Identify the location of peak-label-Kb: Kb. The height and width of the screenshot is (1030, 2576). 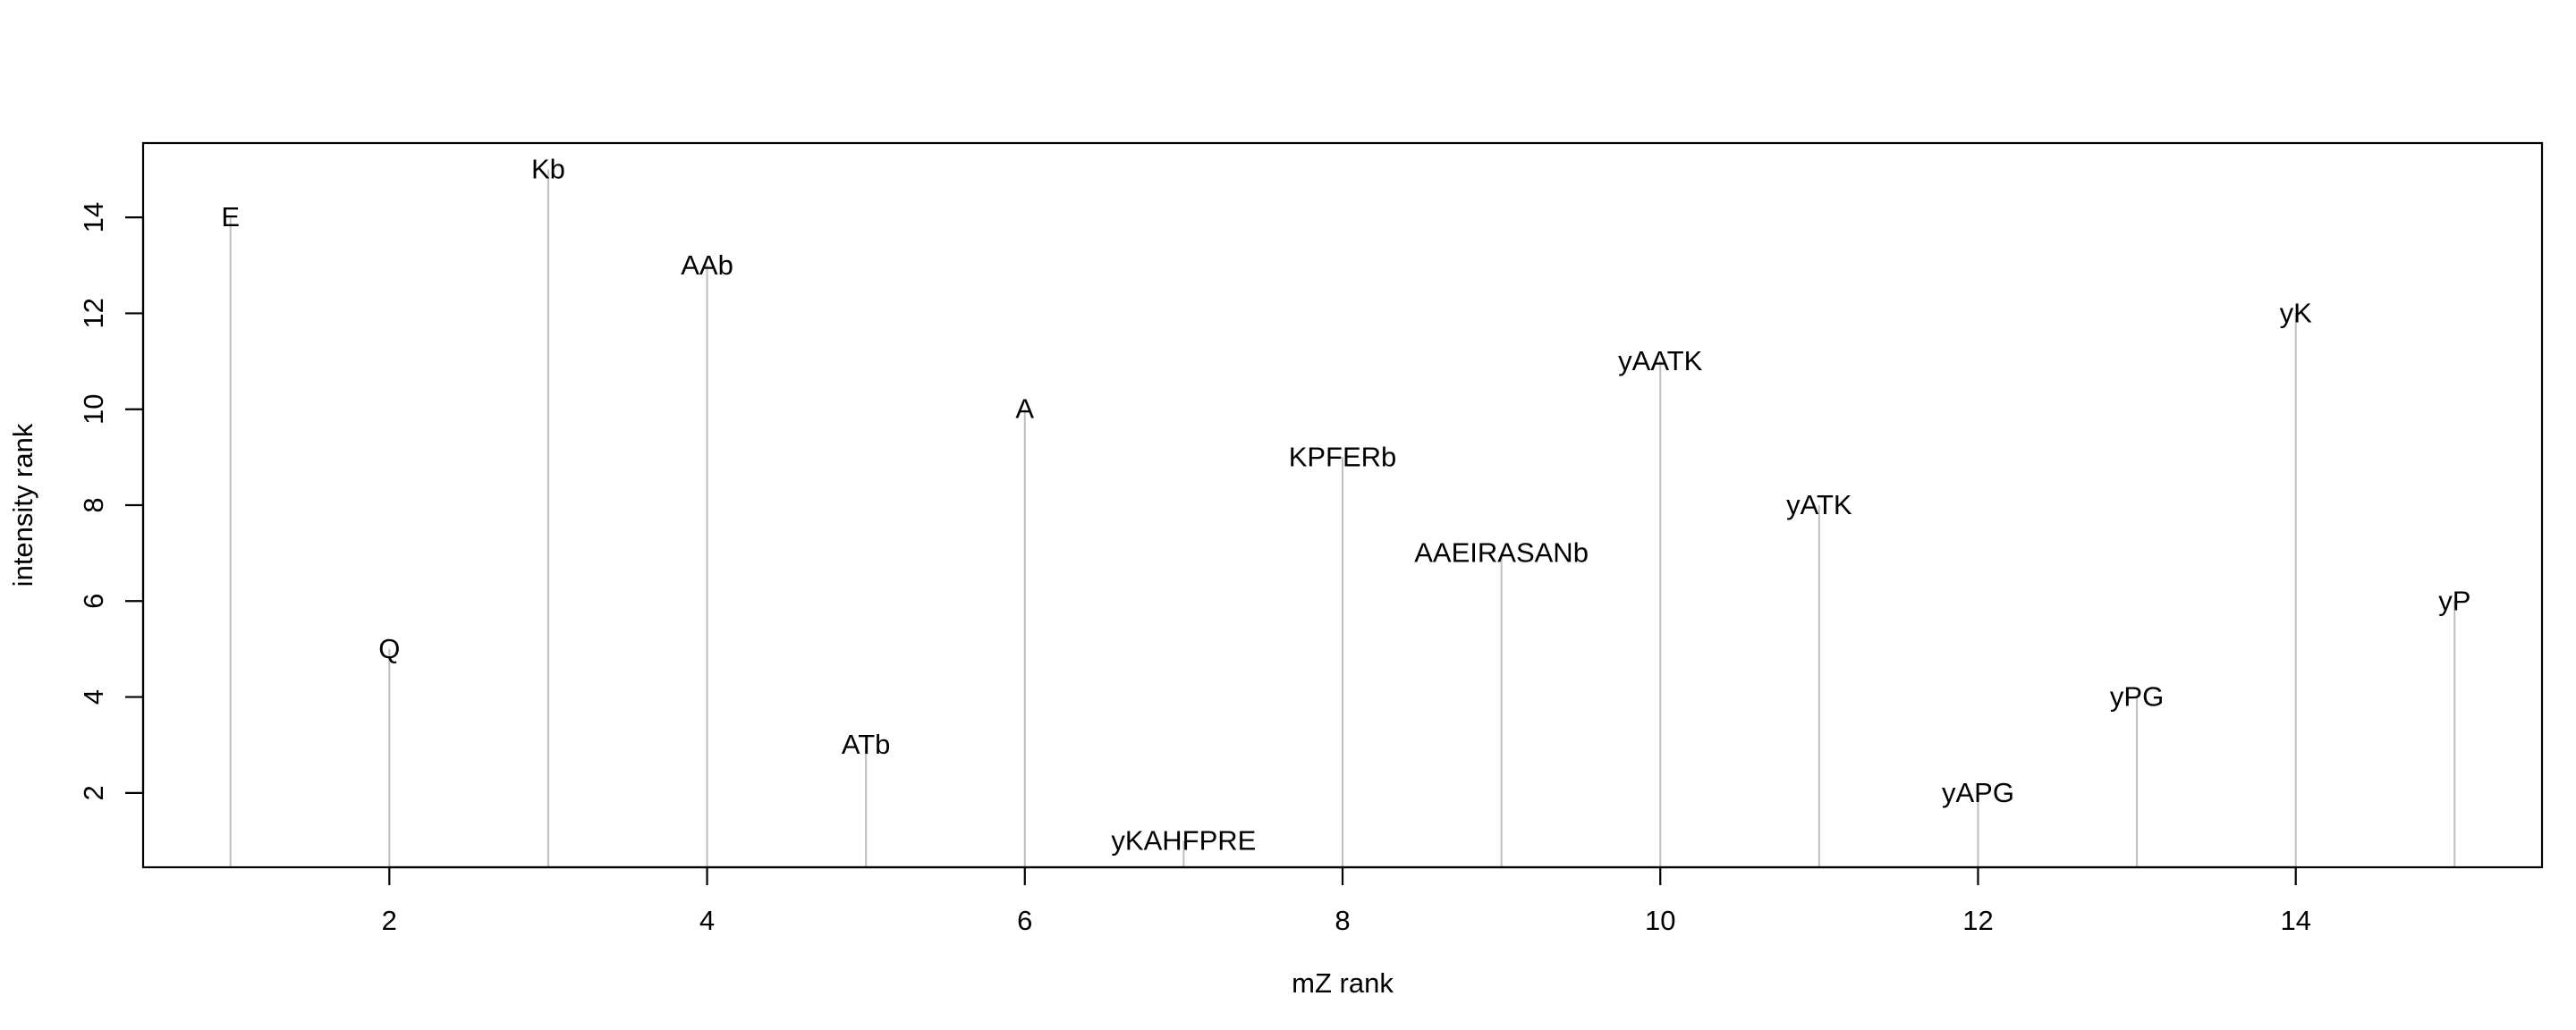
(548, 169).